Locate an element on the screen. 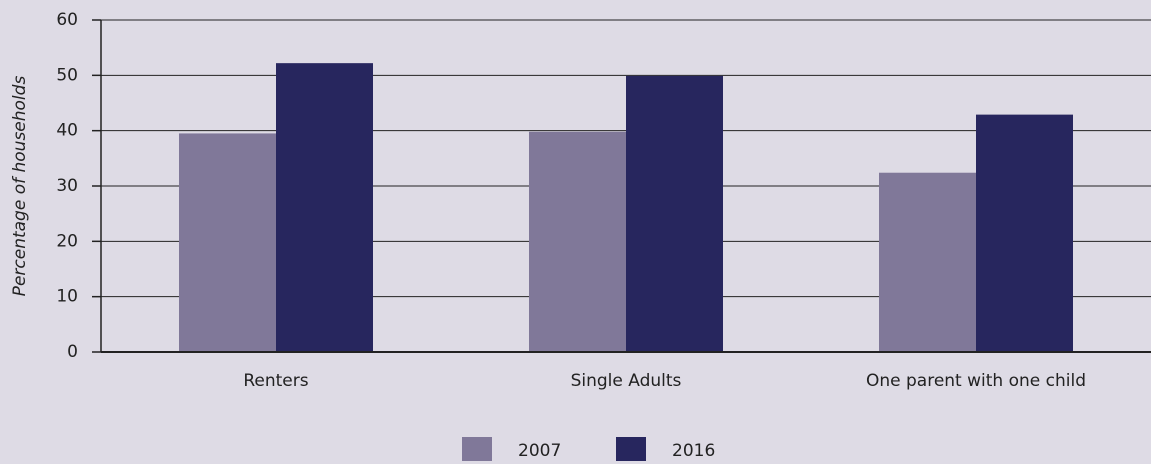 The width and height of the screenshot is (1151, 464). y-tick-label: 50 is located at coordinates (67, 75).